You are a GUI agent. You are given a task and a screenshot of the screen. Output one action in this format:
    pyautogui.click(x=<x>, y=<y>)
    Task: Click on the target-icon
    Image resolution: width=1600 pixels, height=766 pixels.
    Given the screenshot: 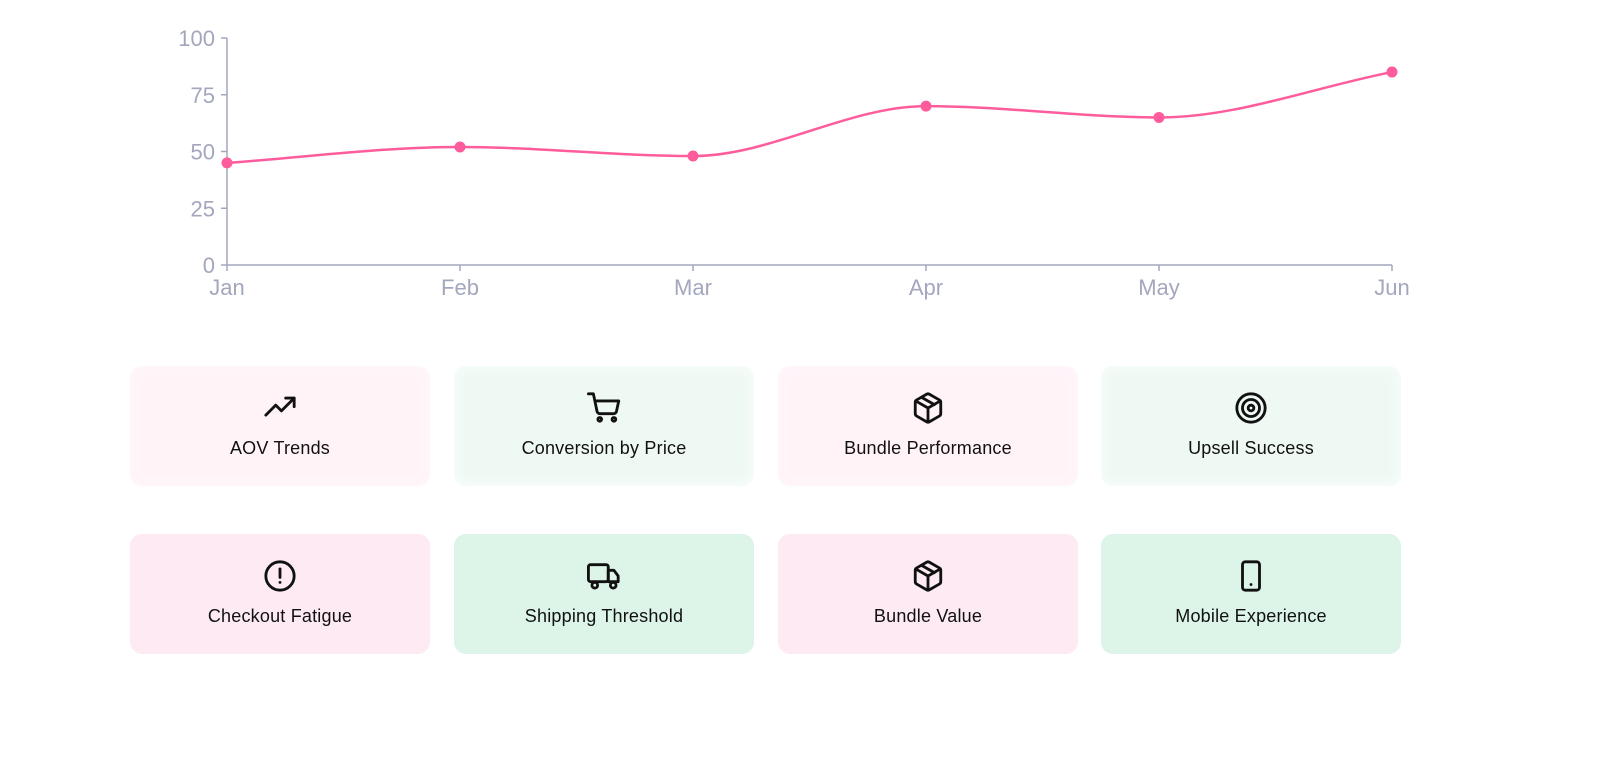 What is the action you would take?
    pyautogui.click(x=1251, y=408)
    